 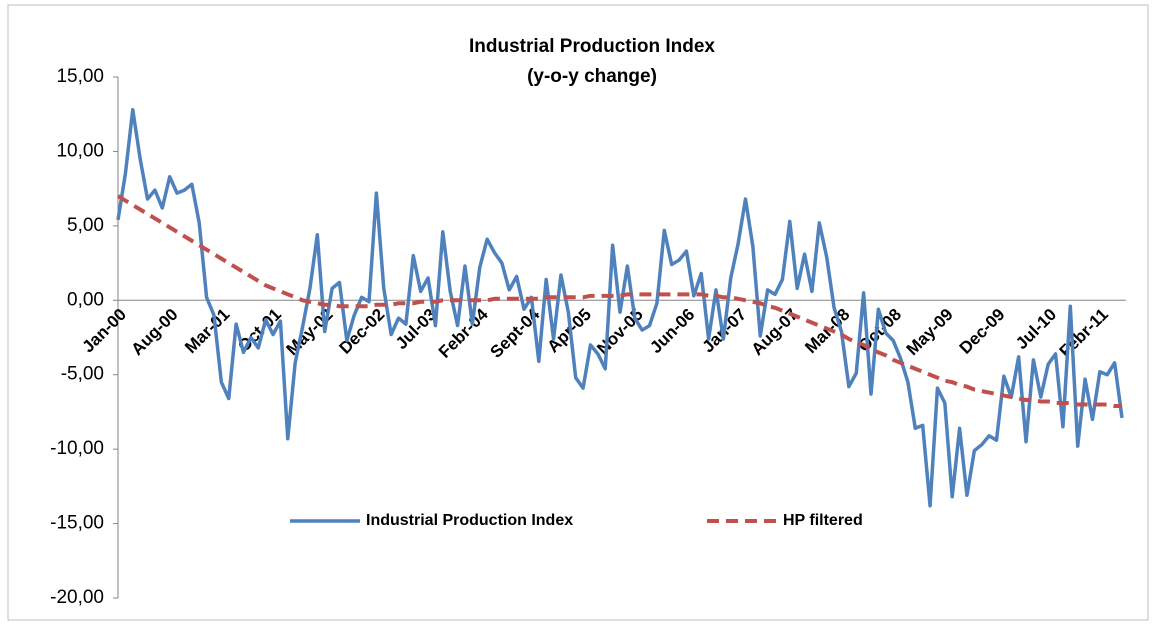 What do you see at coordinates (77, 448) in the screenshot?
I see `y-tick-label: -10,00` at bounding box center [77, 448].